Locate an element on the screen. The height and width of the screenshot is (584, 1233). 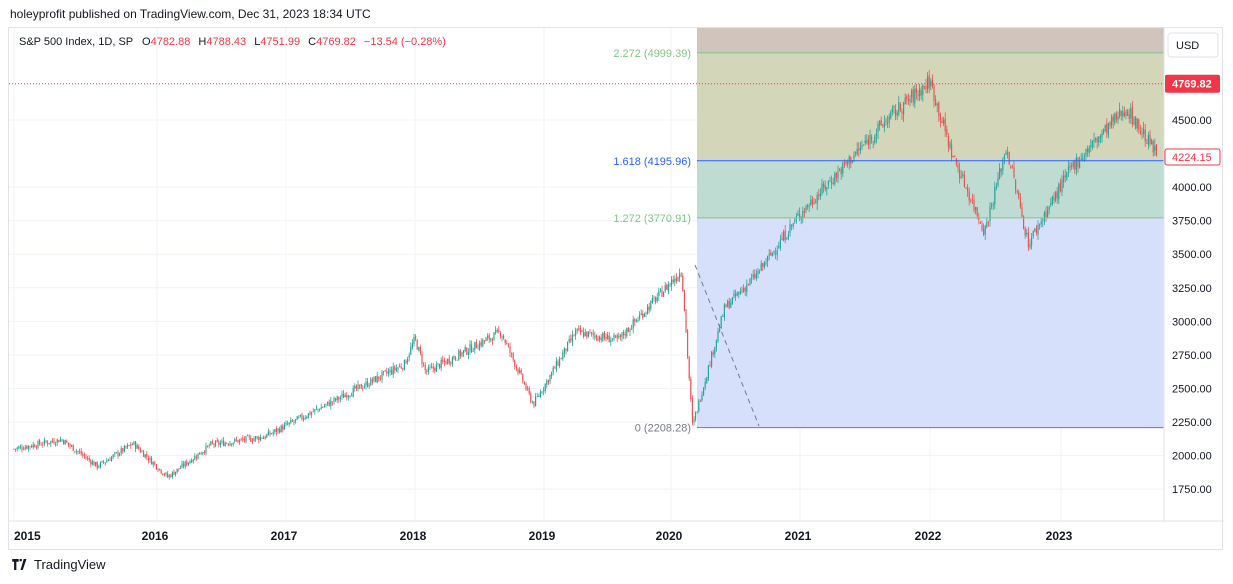
fib-label-2-272: 2.272 (4999.39) is located at coordinates (652, 54).